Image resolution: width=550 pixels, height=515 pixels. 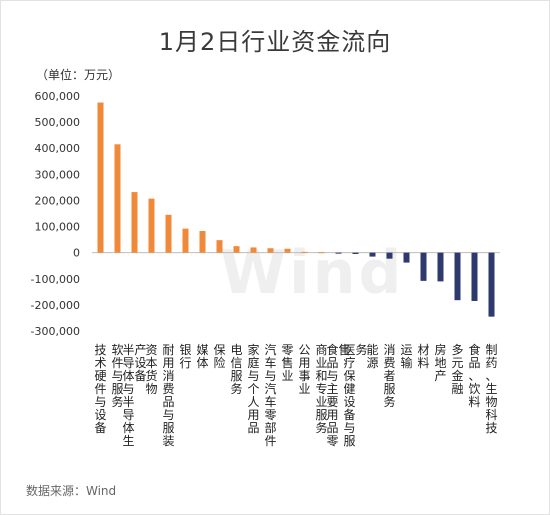 I want to click on x-category-label: 汽车与汽车零部件, so click(x=270, y=395).